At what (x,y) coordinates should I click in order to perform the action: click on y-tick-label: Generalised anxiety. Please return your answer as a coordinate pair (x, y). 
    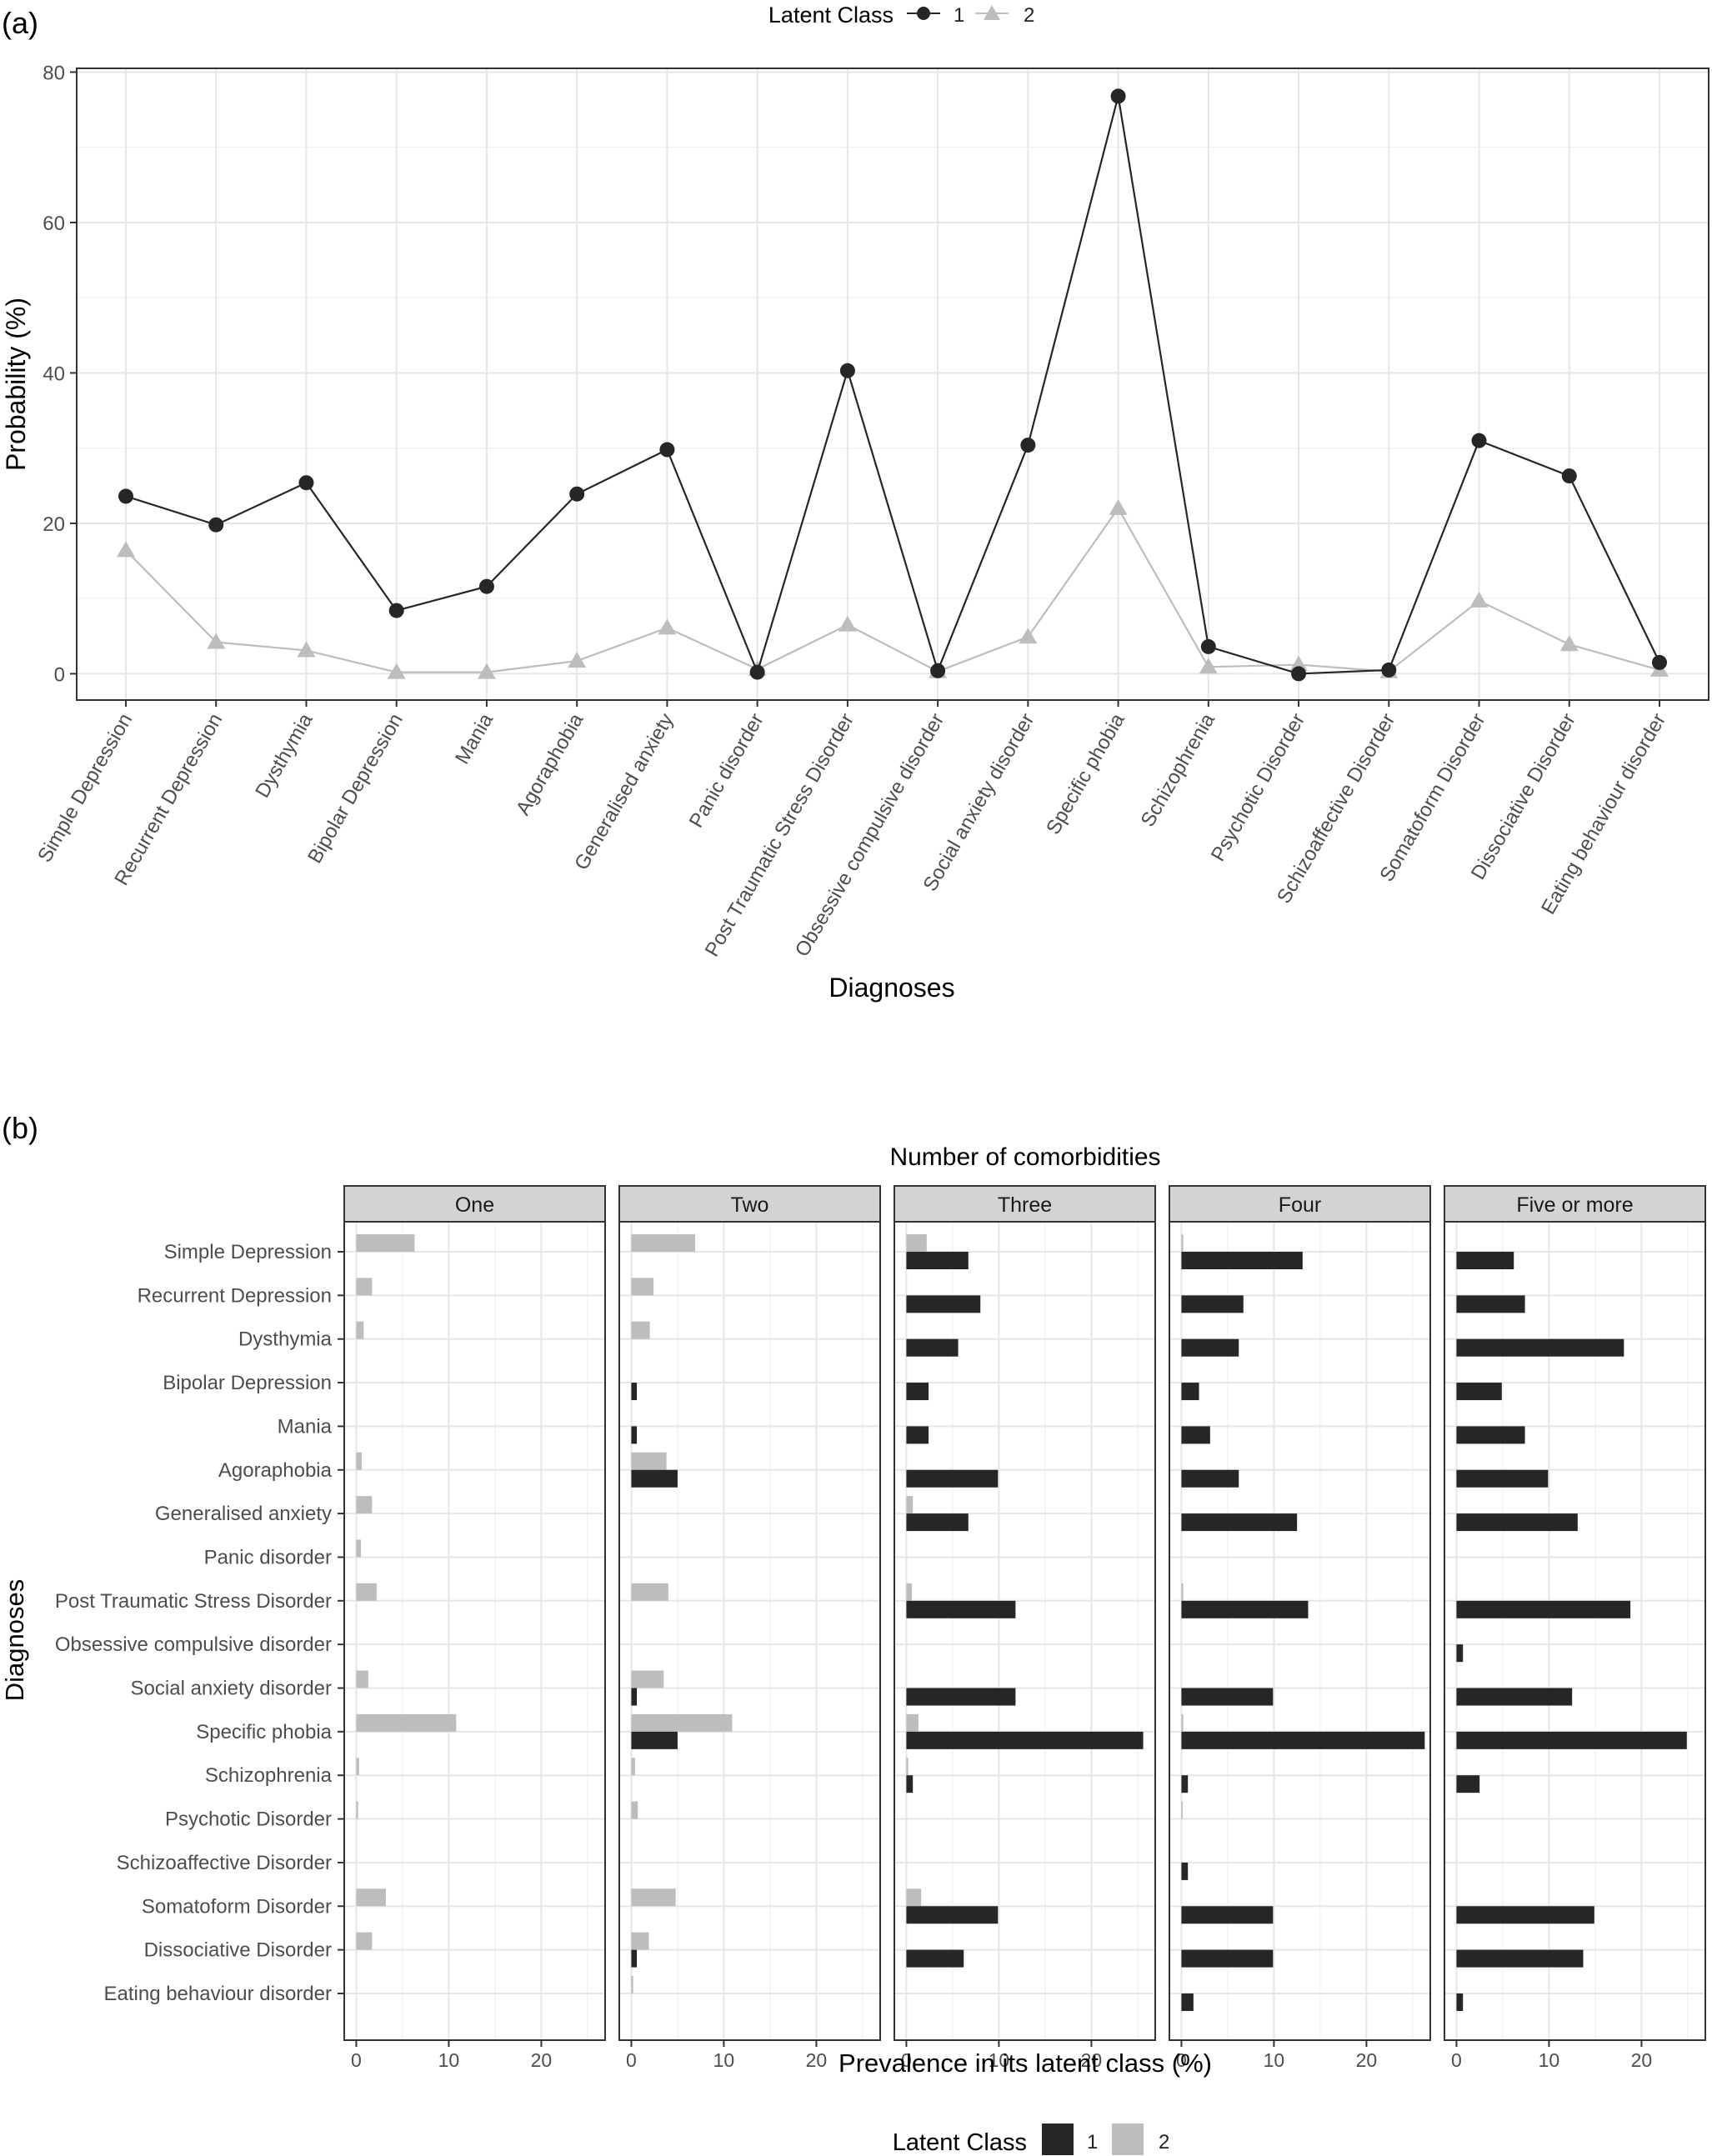
    Looking at the image, I should click on (244, 1514).